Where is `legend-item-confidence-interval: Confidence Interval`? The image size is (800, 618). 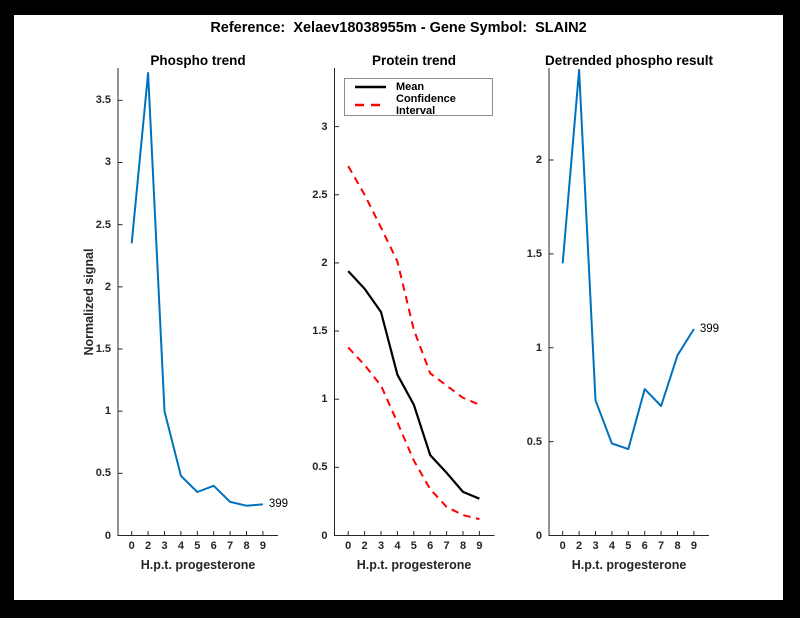
legend-item-confidence-interval: Confidence Interval is located at coordinates (423, 105).